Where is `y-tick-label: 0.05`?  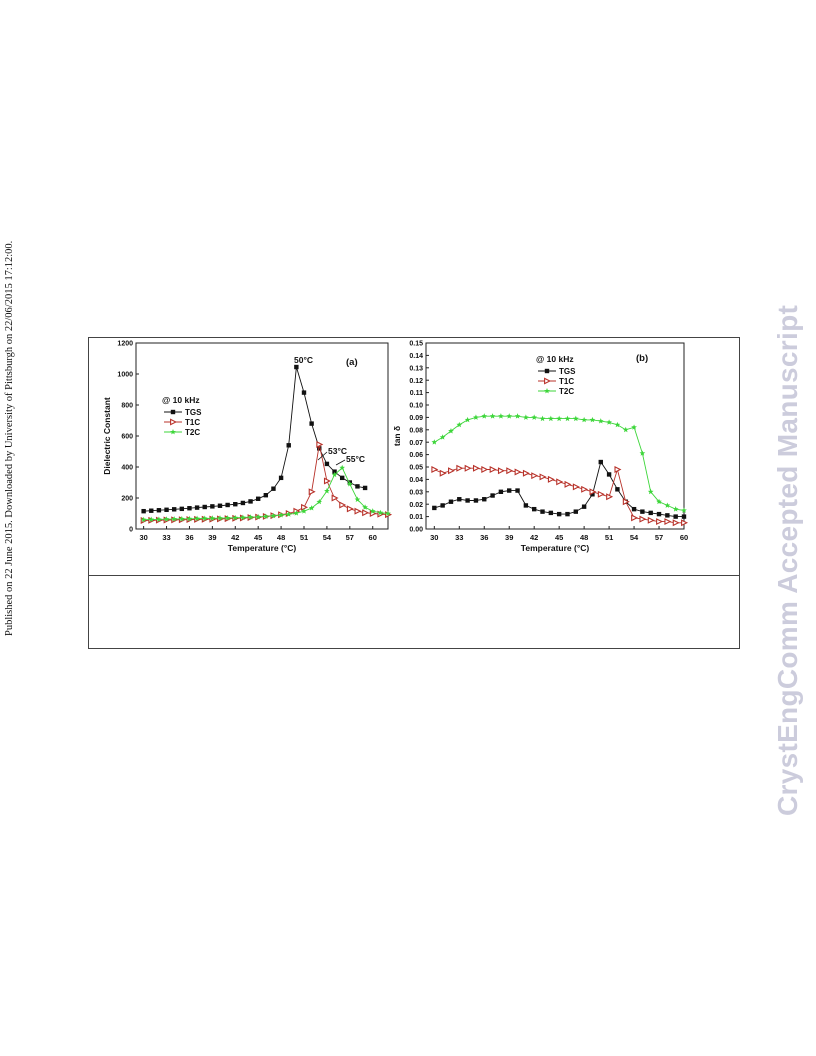 y-tick-label: 0.05 is located at coordinates (416, 468).